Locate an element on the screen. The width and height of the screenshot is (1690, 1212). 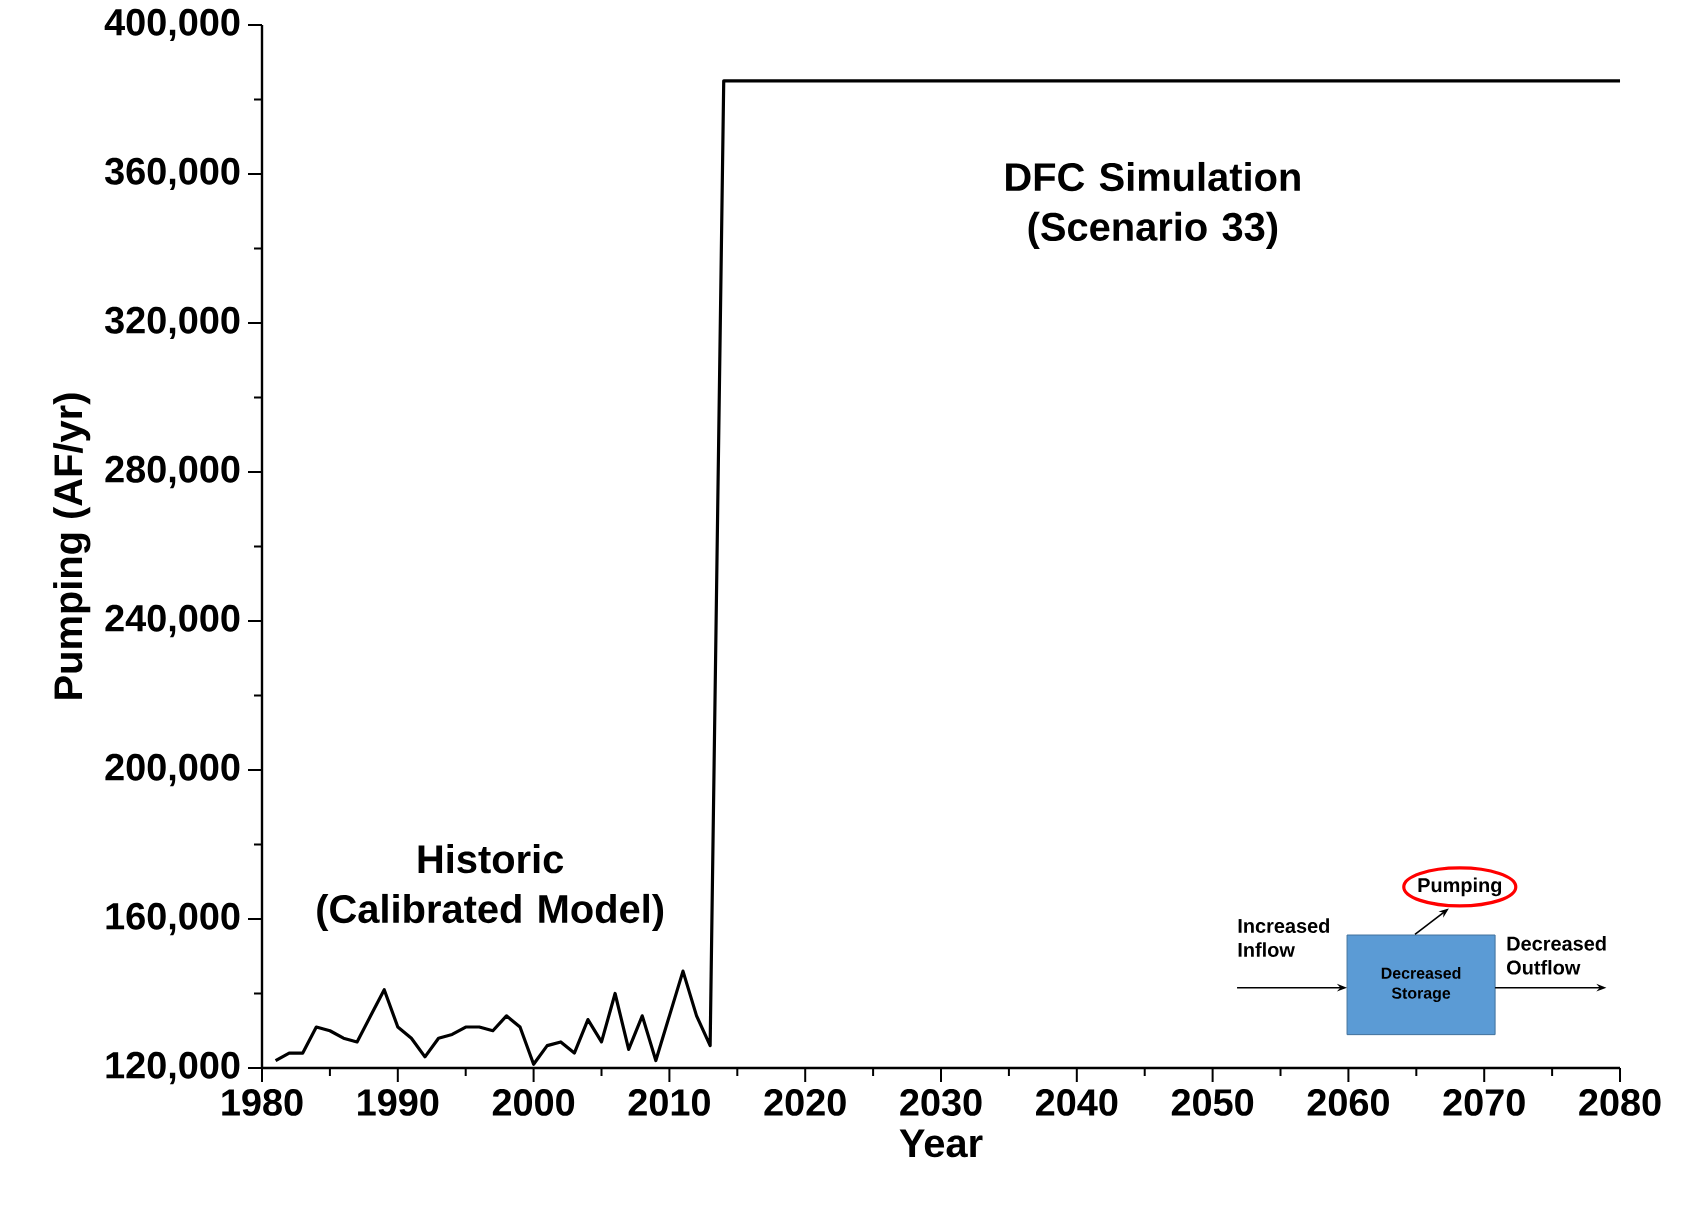
y-tick-label: 400,000 is located at coordinates (172, 25).